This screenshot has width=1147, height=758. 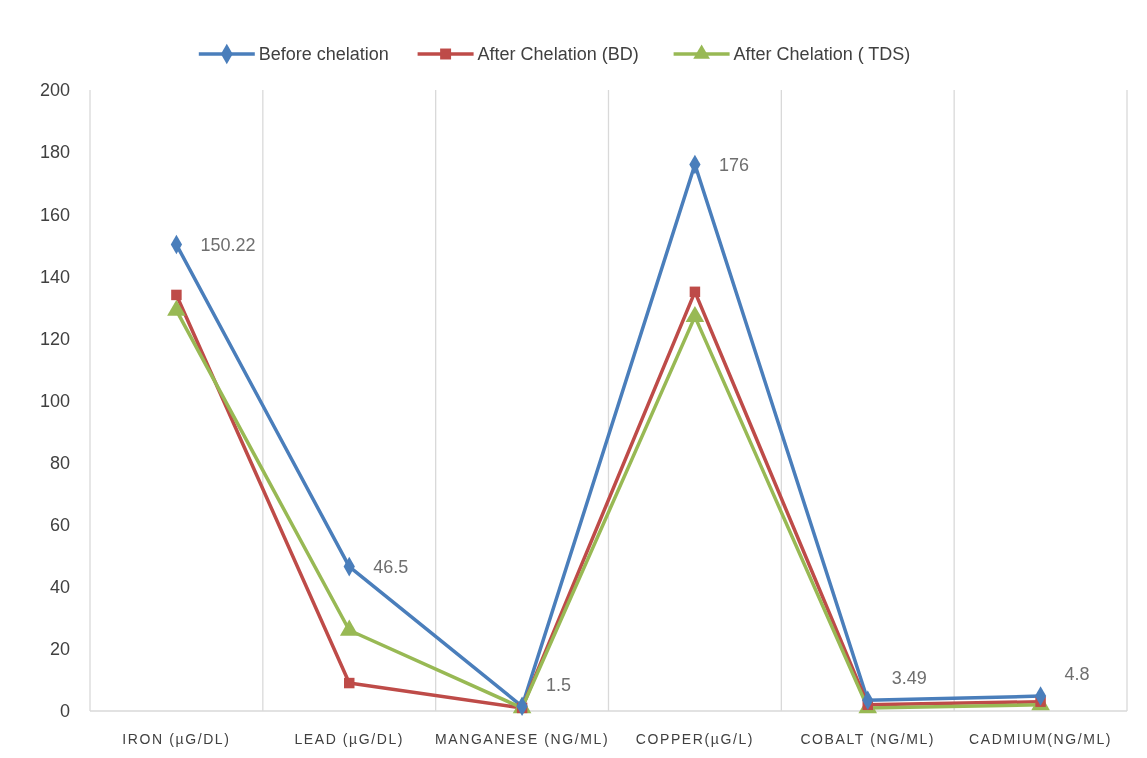 I want to click on y-tick-label: 100, so click(x=54, y=400).